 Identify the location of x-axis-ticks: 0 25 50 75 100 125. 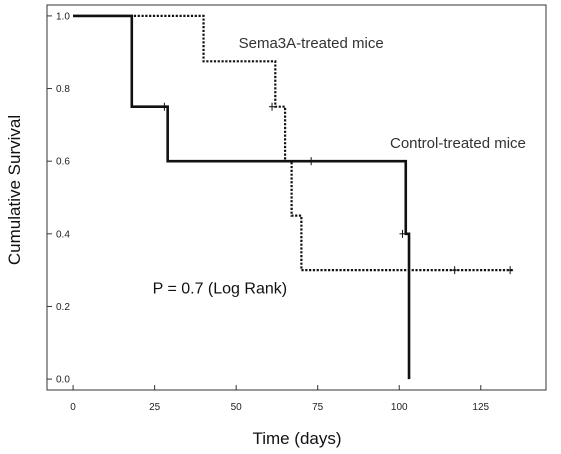
(280, 399).